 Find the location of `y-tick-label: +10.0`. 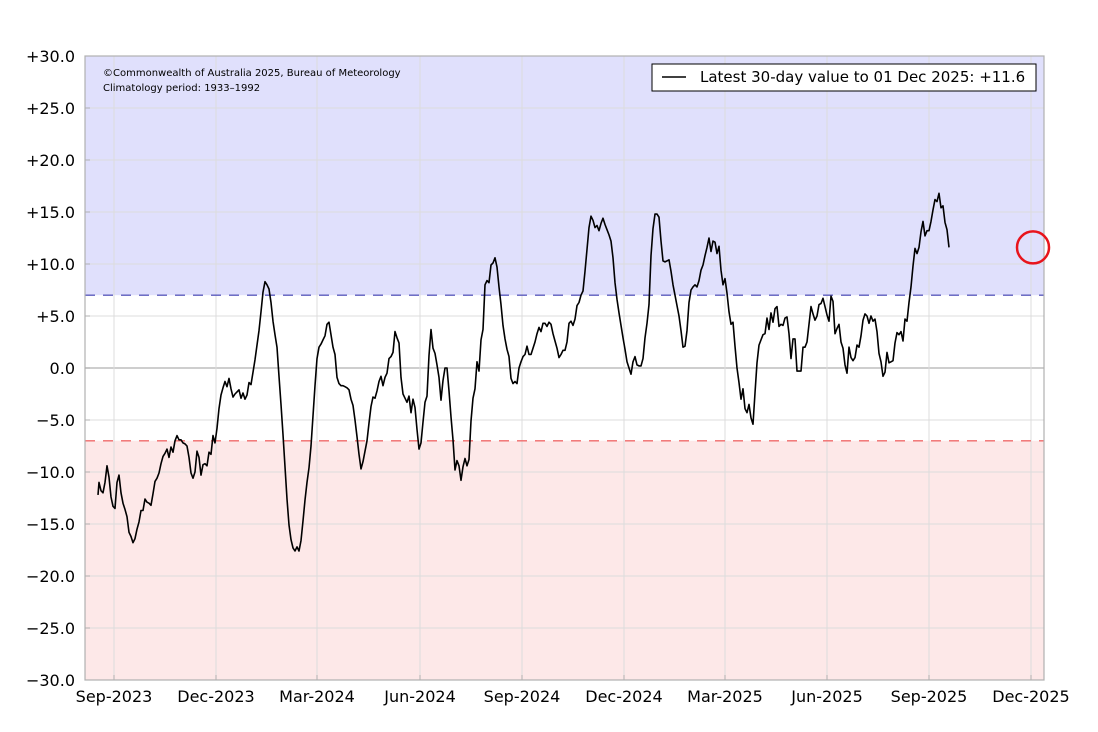

y-tick-label: +10.0 is located at coordinates (50, 264).